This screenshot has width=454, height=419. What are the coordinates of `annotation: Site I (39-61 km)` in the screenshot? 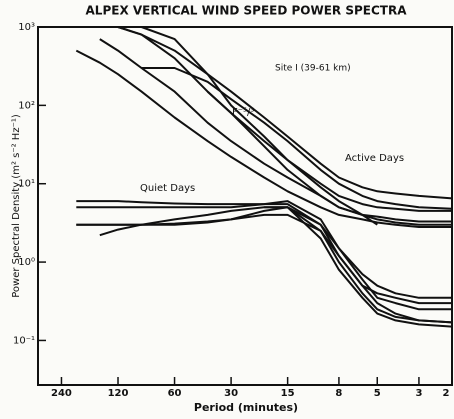 It's located at (313, 69).